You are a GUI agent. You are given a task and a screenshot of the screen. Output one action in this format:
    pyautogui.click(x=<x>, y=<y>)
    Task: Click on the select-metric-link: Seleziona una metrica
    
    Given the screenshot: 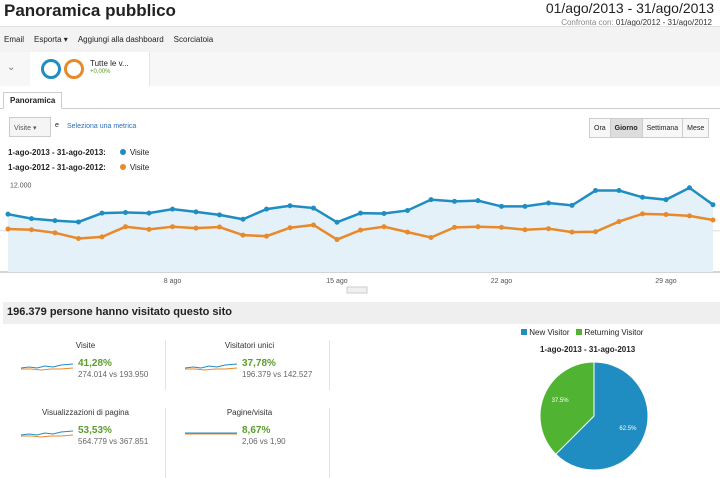 What is the action you would take?
    pyautogui.click(x=102, y=126)
    